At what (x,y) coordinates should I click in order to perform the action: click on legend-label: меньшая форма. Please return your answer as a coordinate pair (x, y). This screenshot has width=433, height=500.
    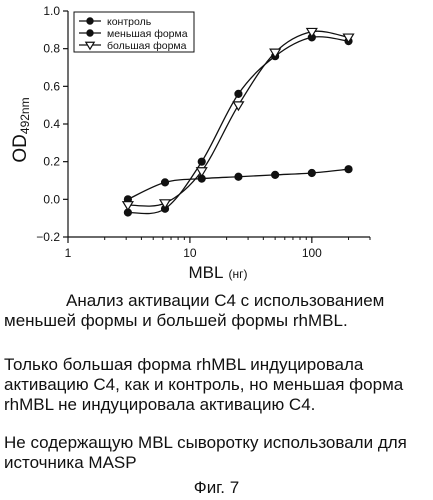
    Looking at the image, I should click on (147, 34).